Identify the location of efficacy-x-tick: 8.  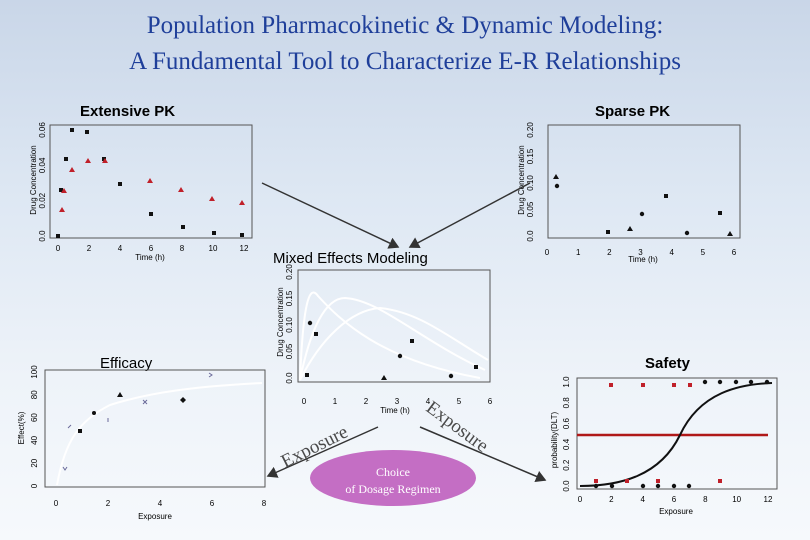
(264, 503).